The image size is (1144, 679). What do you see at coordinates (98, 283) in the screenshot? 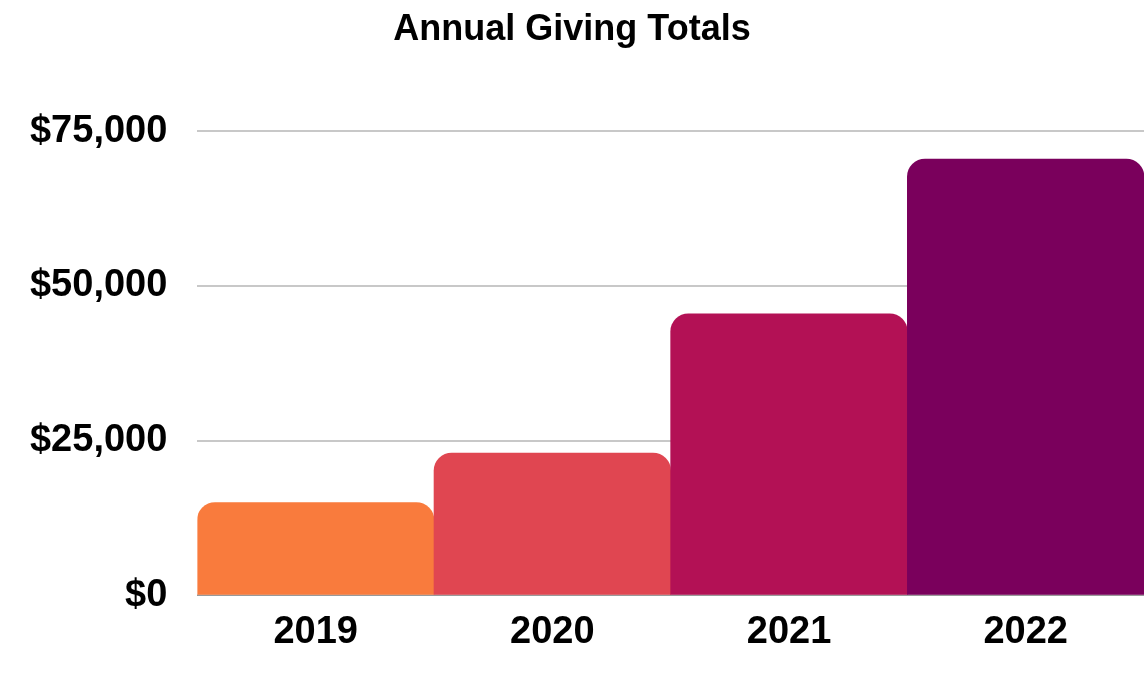
I see `y-tick-label: $50,000` at bounding box center [98, 283].